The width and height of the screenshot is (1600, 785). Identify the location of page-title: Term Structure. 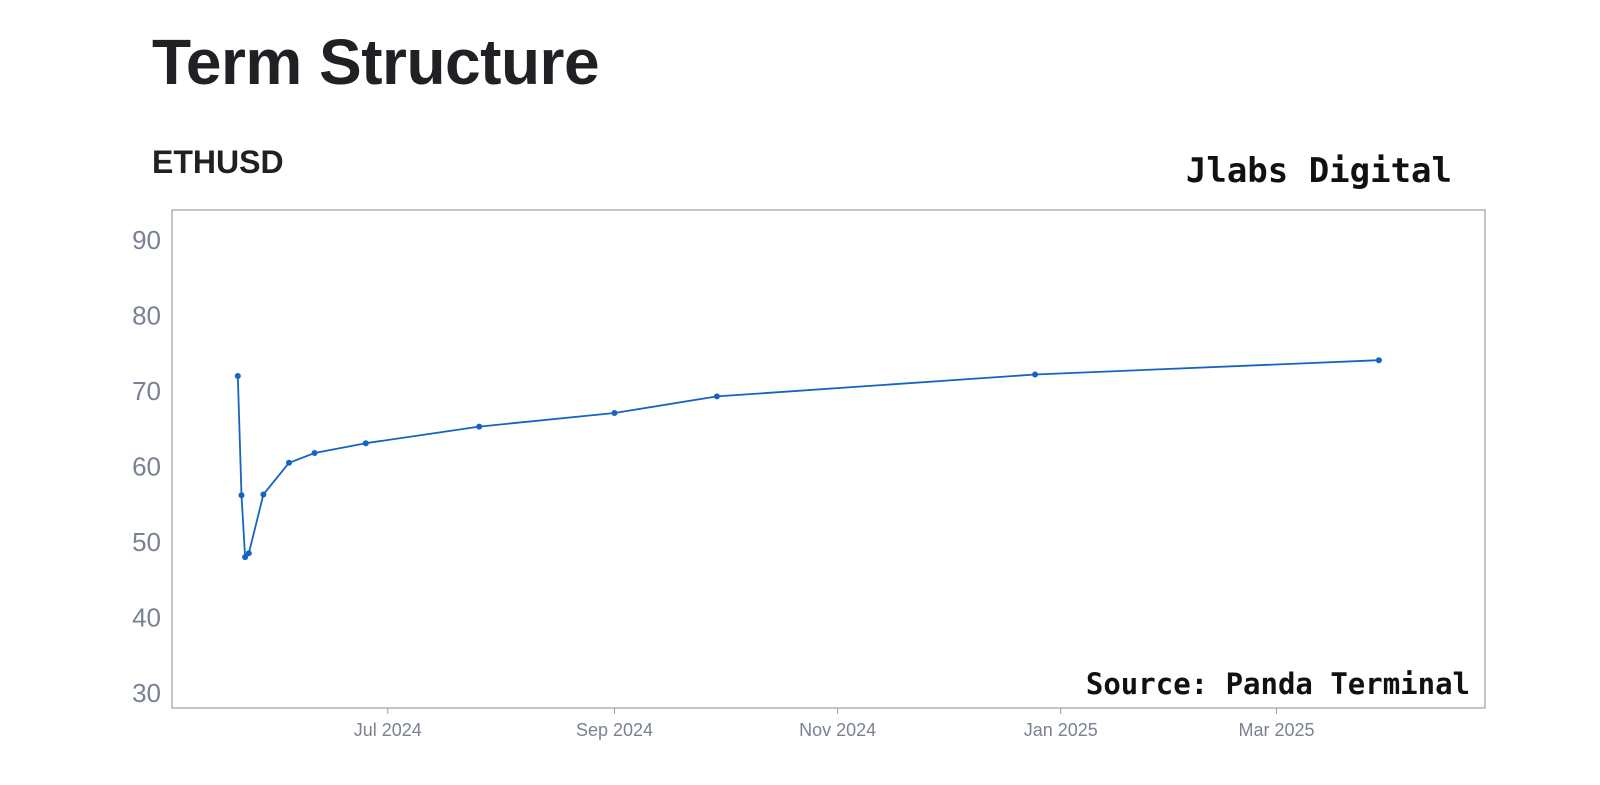
(376, 62).